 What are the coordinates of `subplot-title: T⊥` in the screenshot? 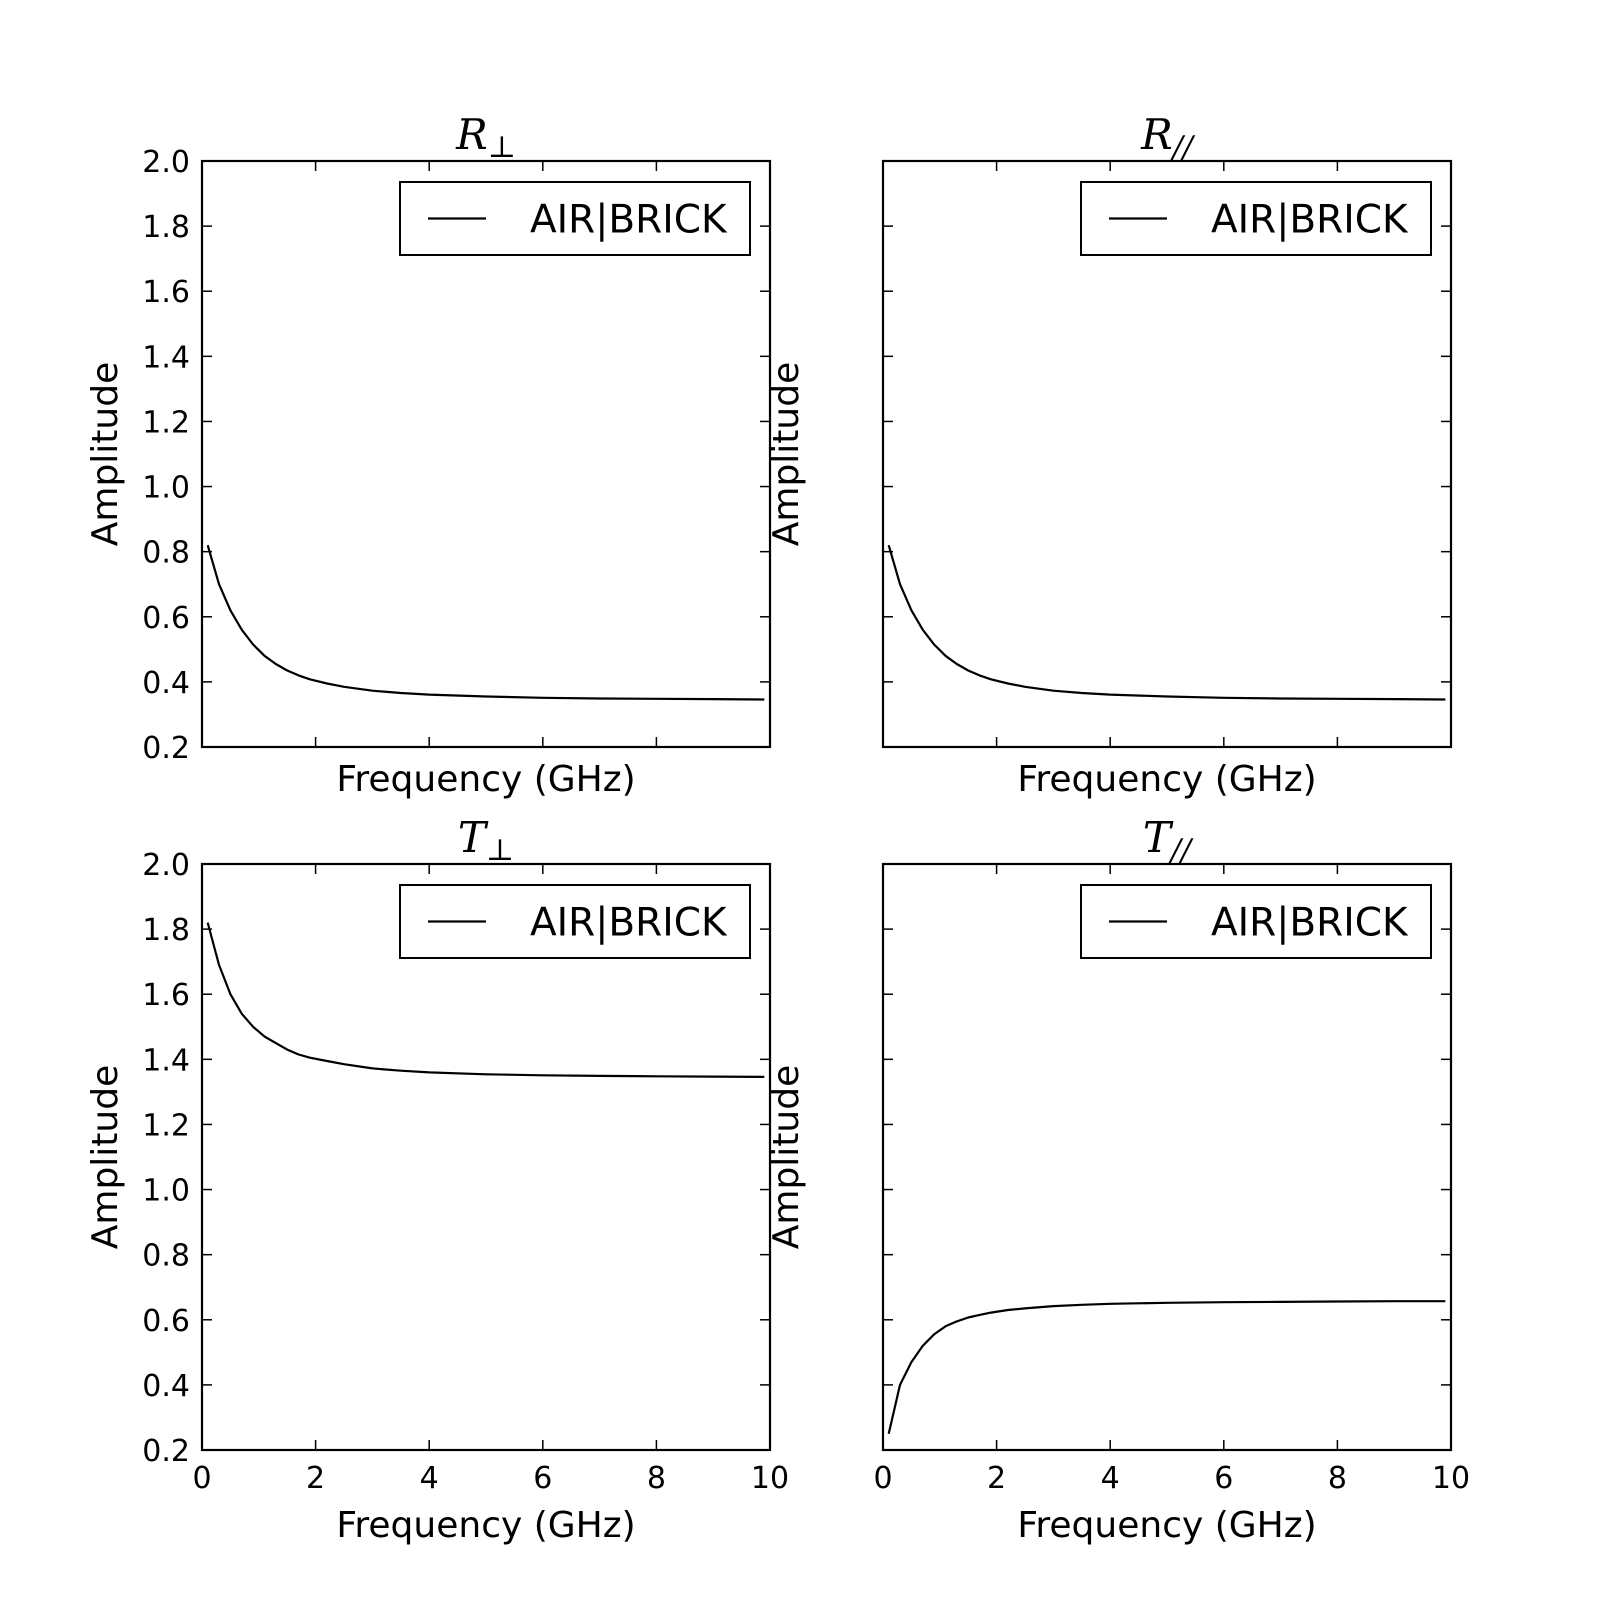 It's located at (486, 840).